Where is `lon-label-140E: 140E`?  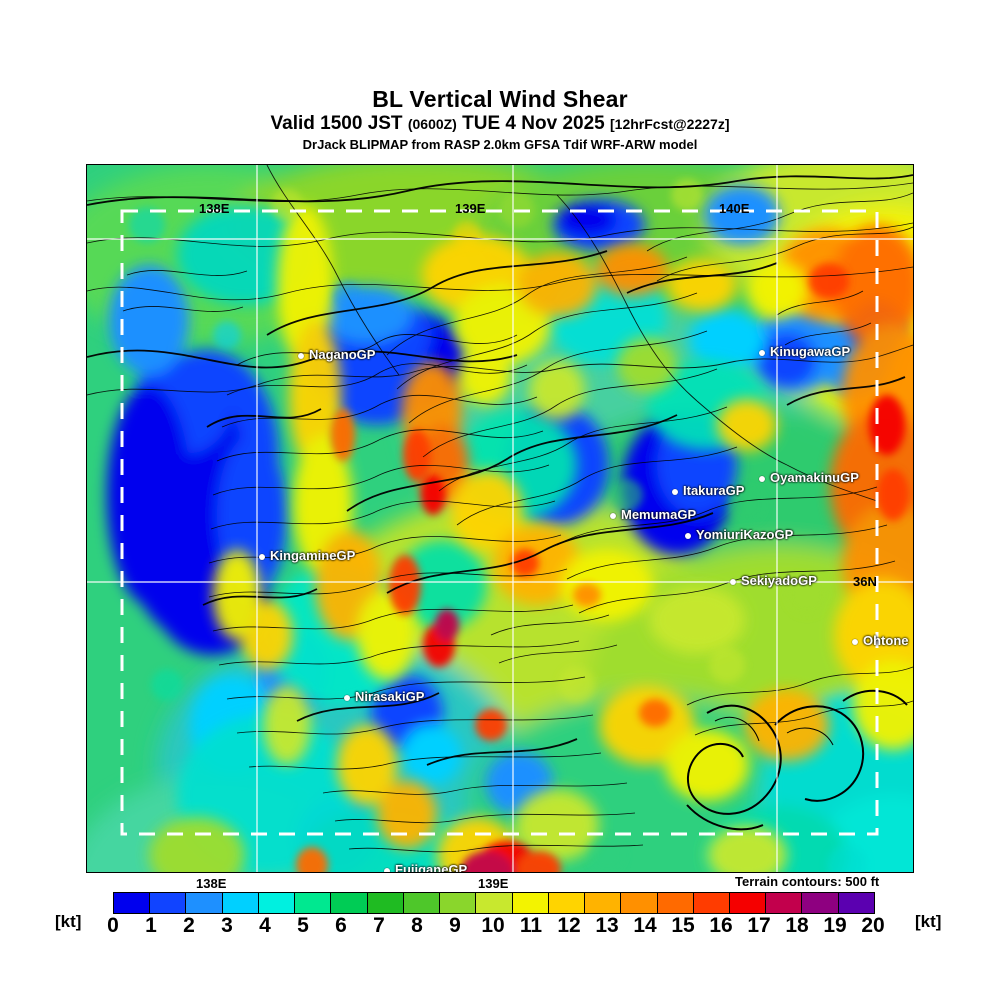
lon-label-140E: 140E is located at coordinates (734, 208).